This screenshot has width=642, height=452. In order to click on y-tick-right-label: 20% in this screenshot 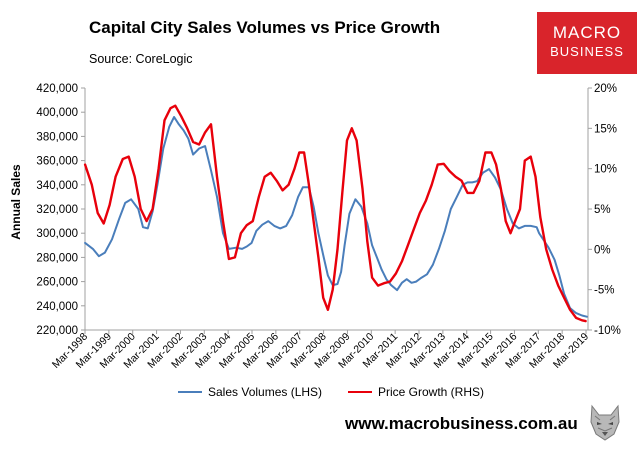, I will do `click(605, 89)`.